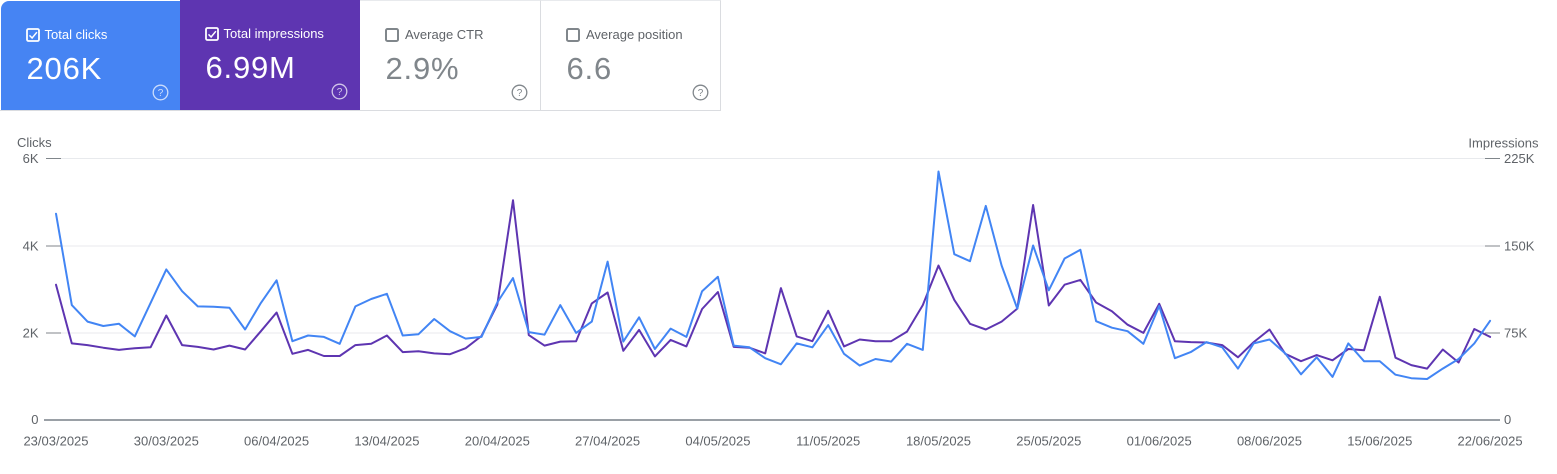 The height and width of the screenshot is (474, 1557). I want to click on svg-text: Clicks, so click(34, 142).